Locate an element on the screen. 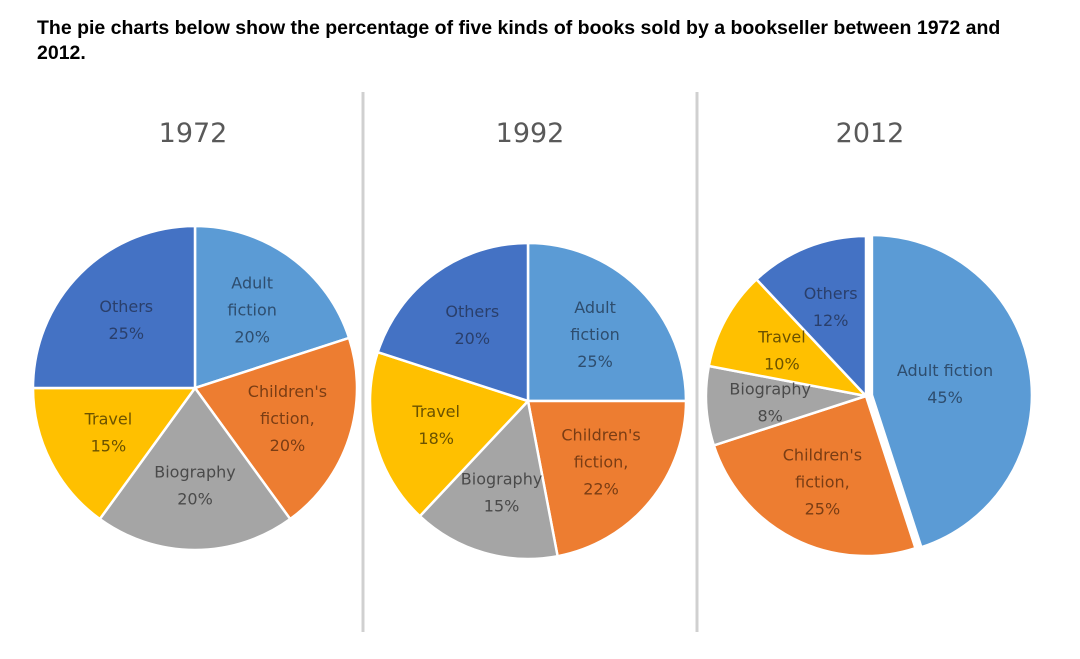 The width and height of the screenshot is (1080, 659). slice-label: Travel 18% is located at coordinates (435, 425).